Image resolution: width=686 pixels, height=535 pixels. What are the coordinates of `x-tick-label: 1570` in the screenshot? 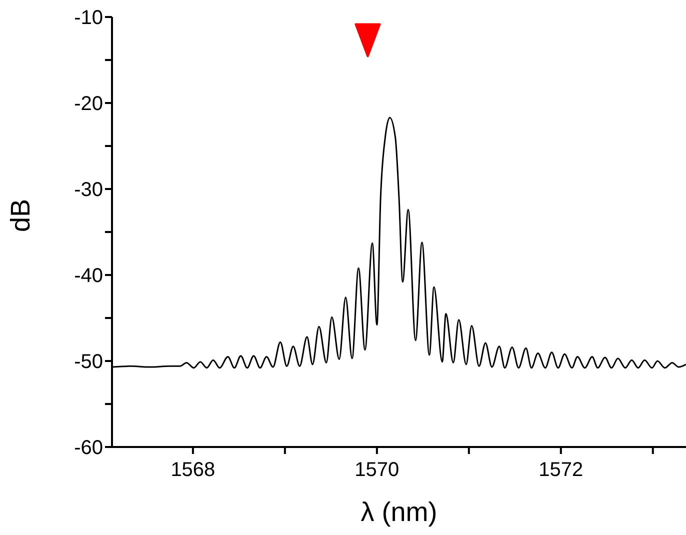 It's located at (377, 470).